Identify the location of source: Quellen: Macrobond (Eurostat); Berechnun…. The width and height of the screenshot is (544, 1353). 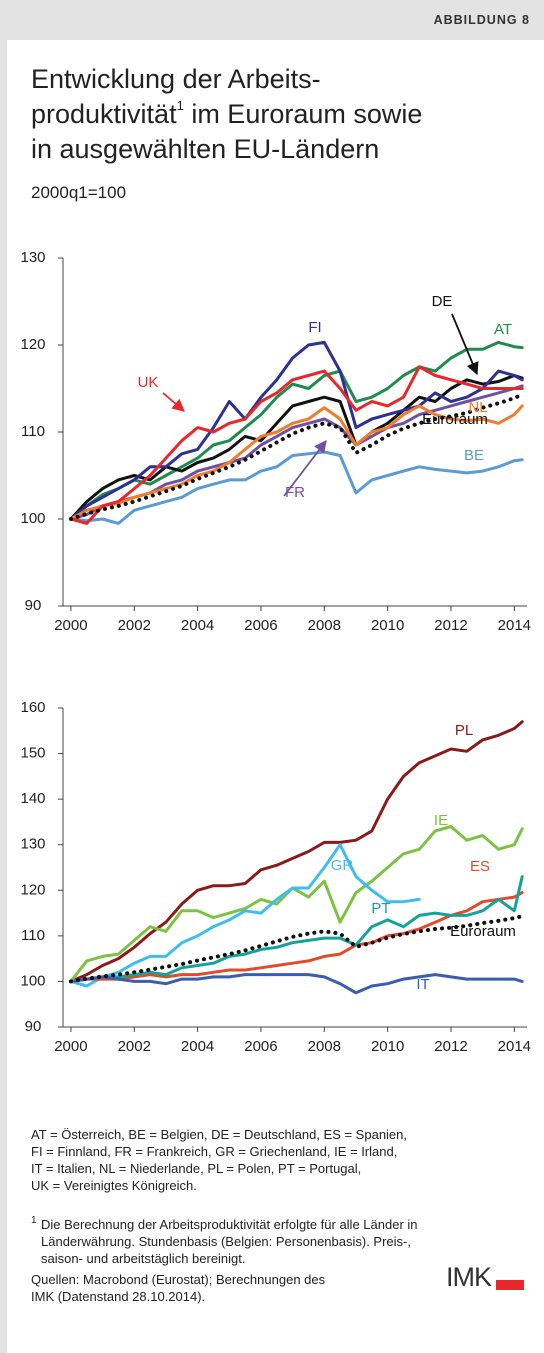
(178, 1288).